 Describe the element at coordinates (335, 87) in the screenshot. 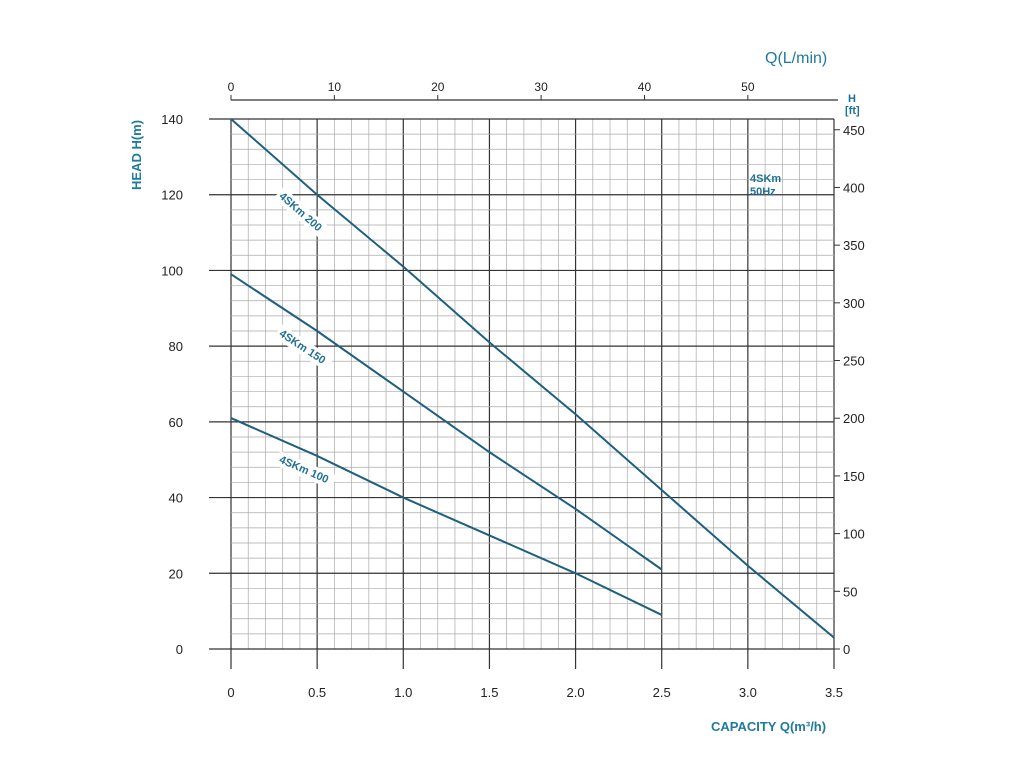

I see `top-tick-label: 10` at that location.